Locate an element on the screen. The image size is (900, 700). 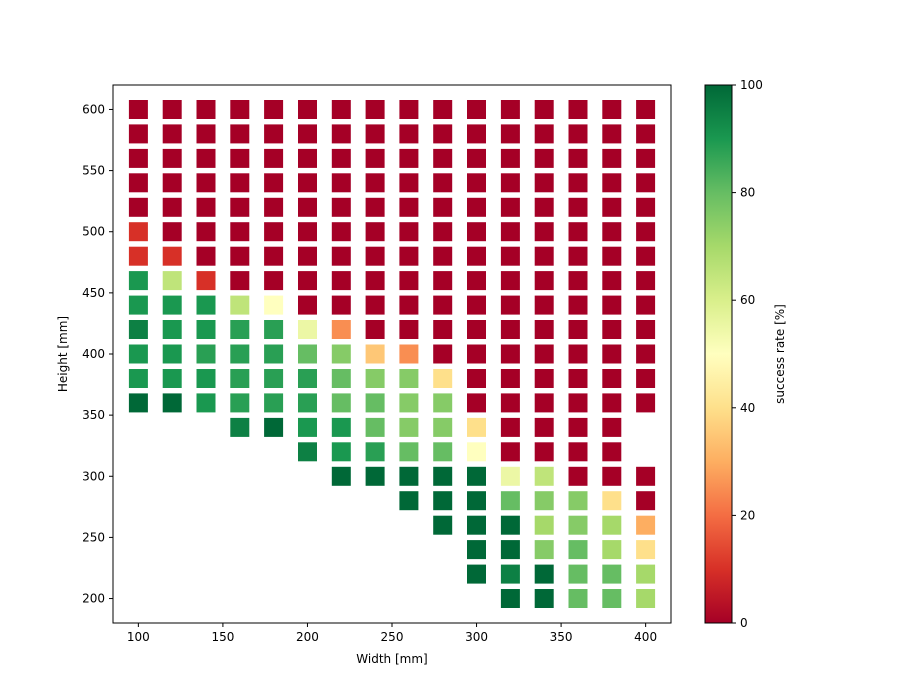
x-axis-ticks: 100 150 200 250 300 350 400 is located at coordinates (392, 633).